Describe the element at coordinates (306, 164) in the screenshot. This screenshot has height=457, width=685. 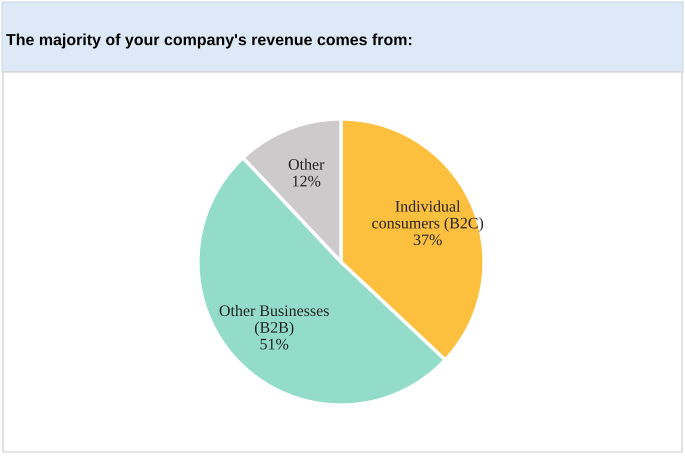
I see `slice-label: Other` at that location.